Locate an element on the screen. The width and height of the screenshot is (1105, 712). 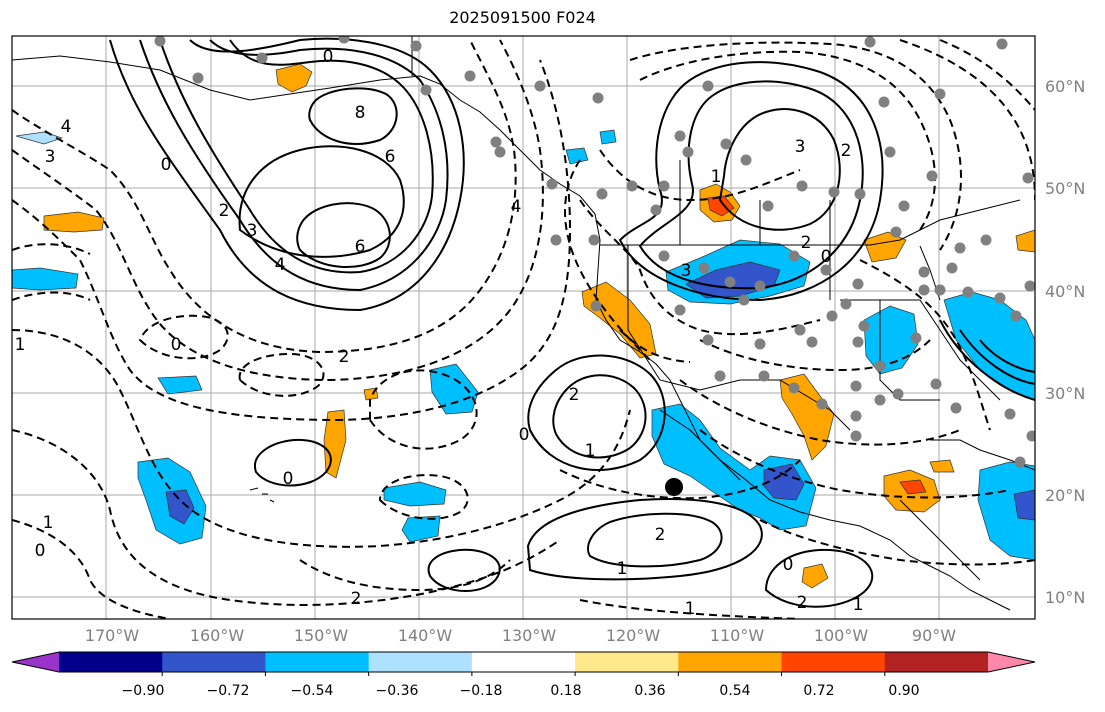
colorbar-extend-max is located at coordinates (1011, 662).